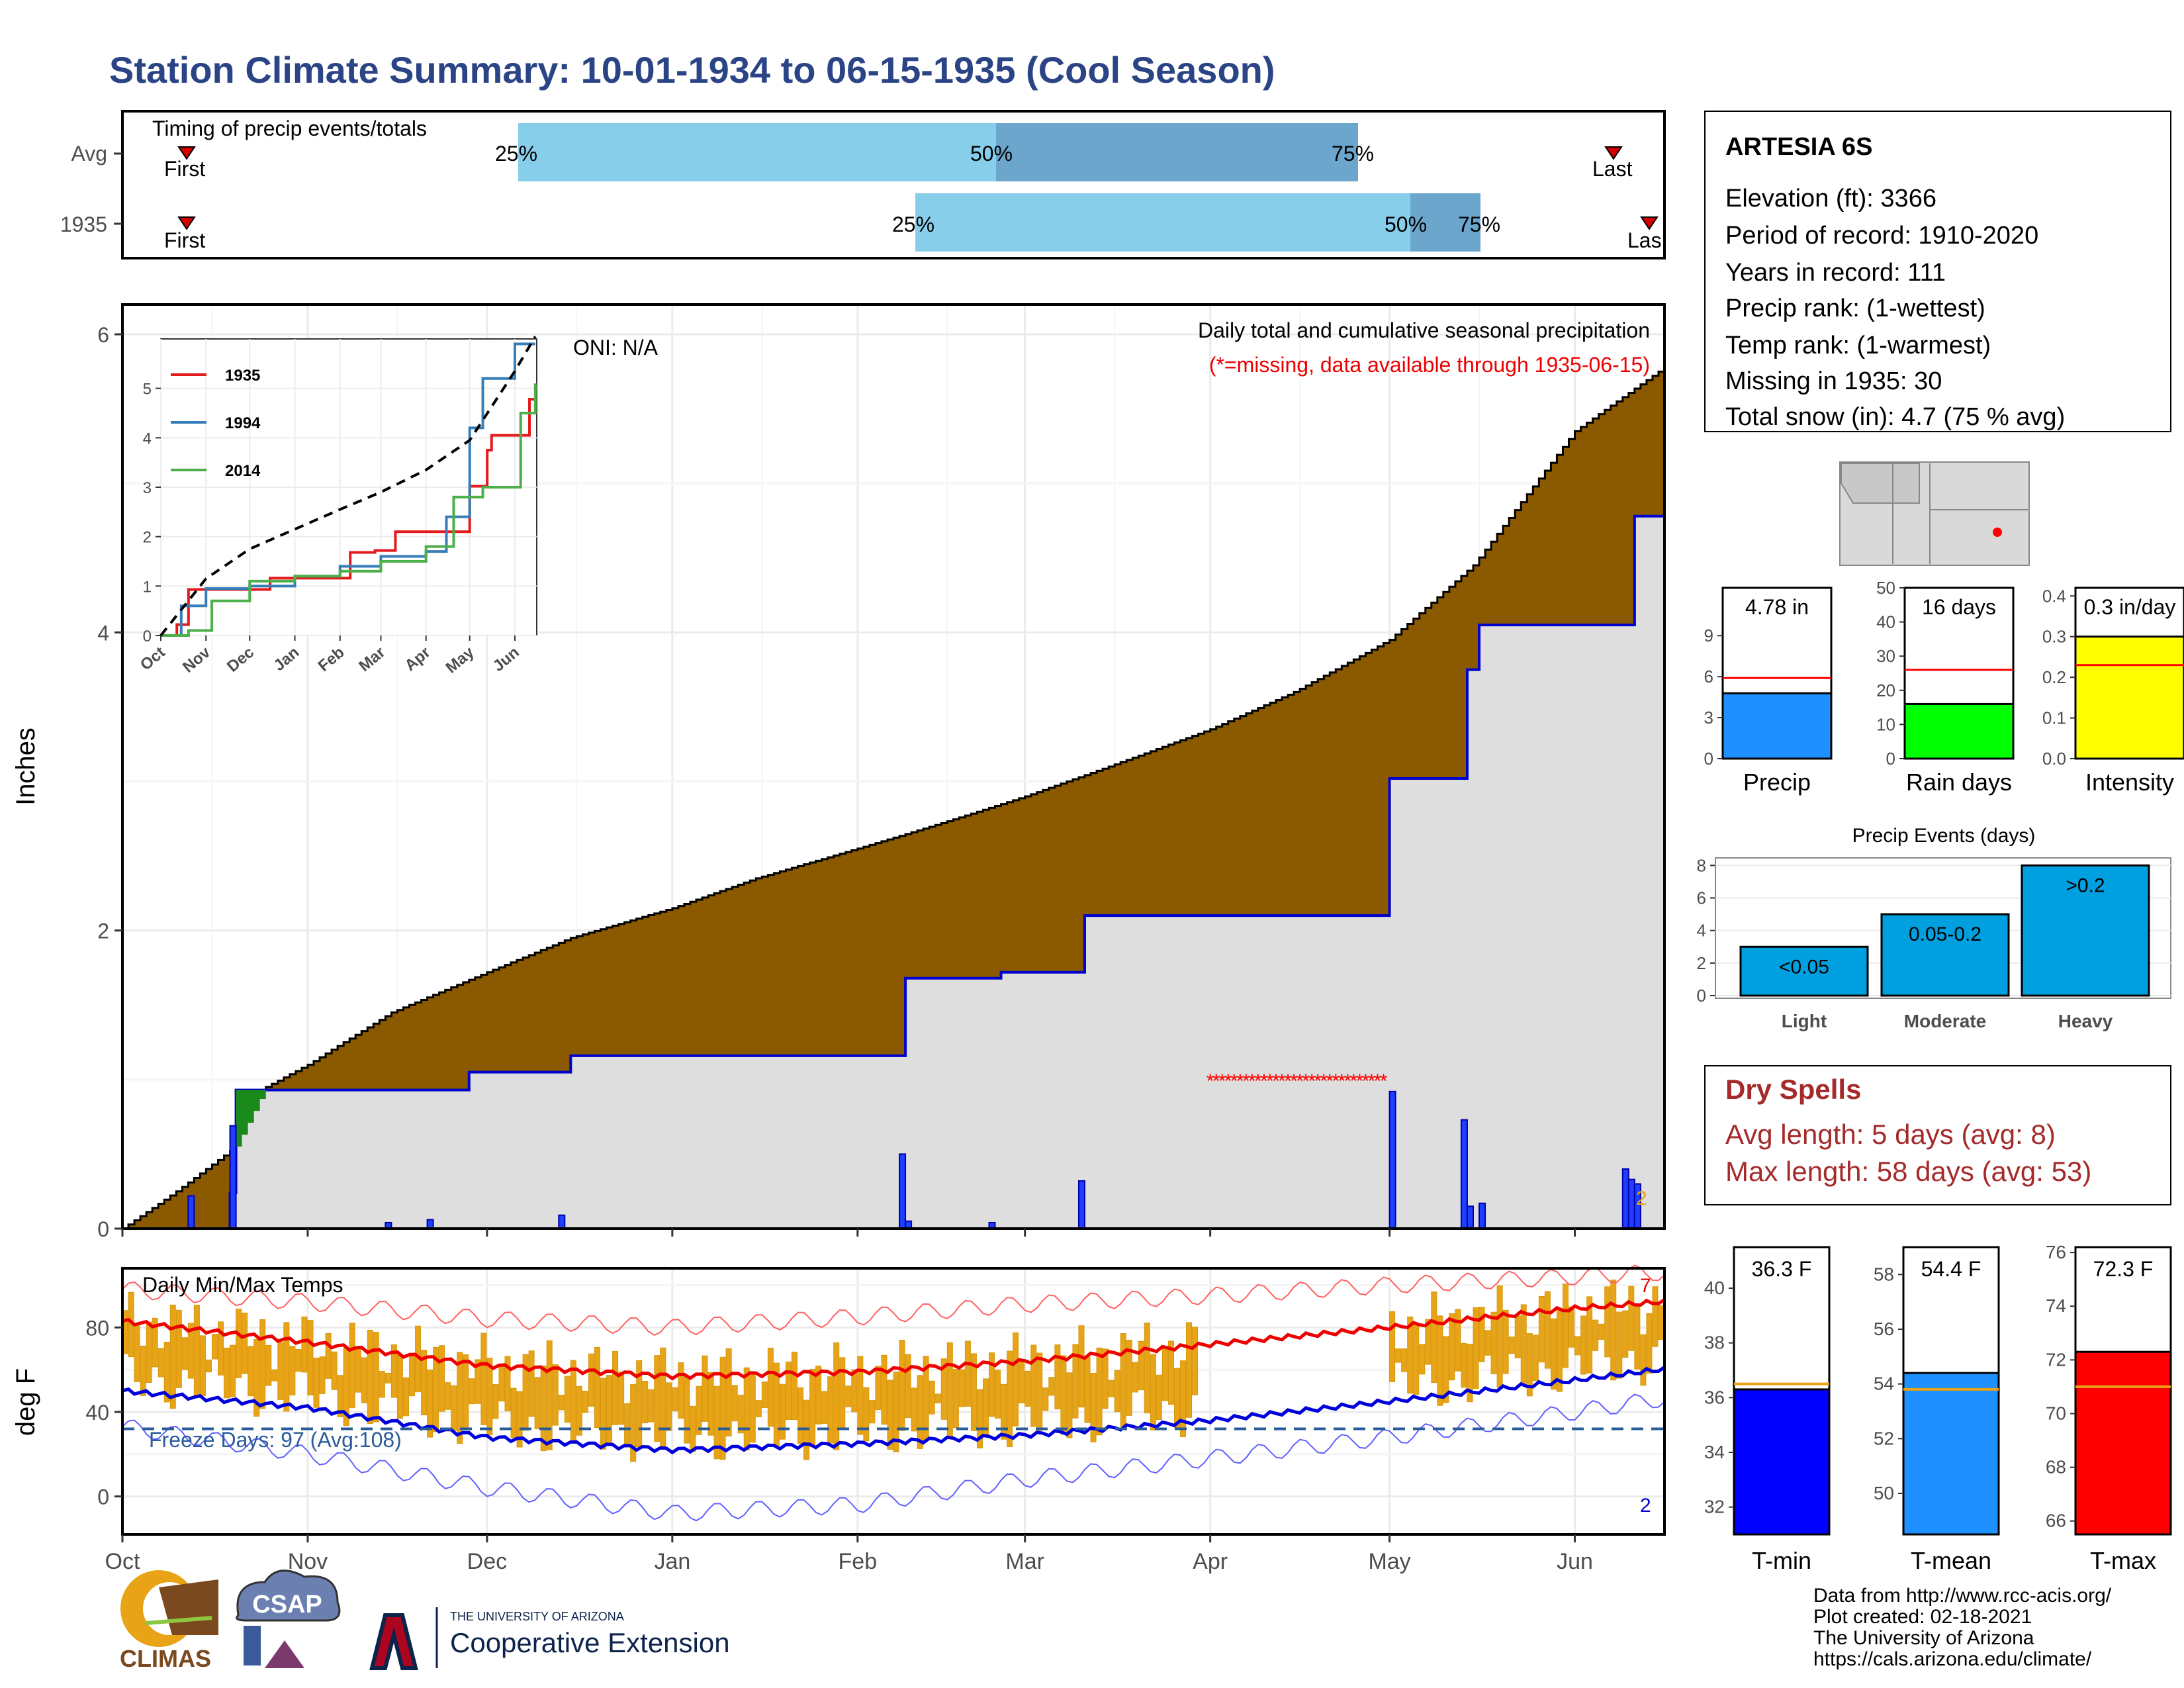  What do you see at coordinates (1701, 996) in the screenshot?
I see `events-tick-label: 0` at bounding box center [1701, 996].